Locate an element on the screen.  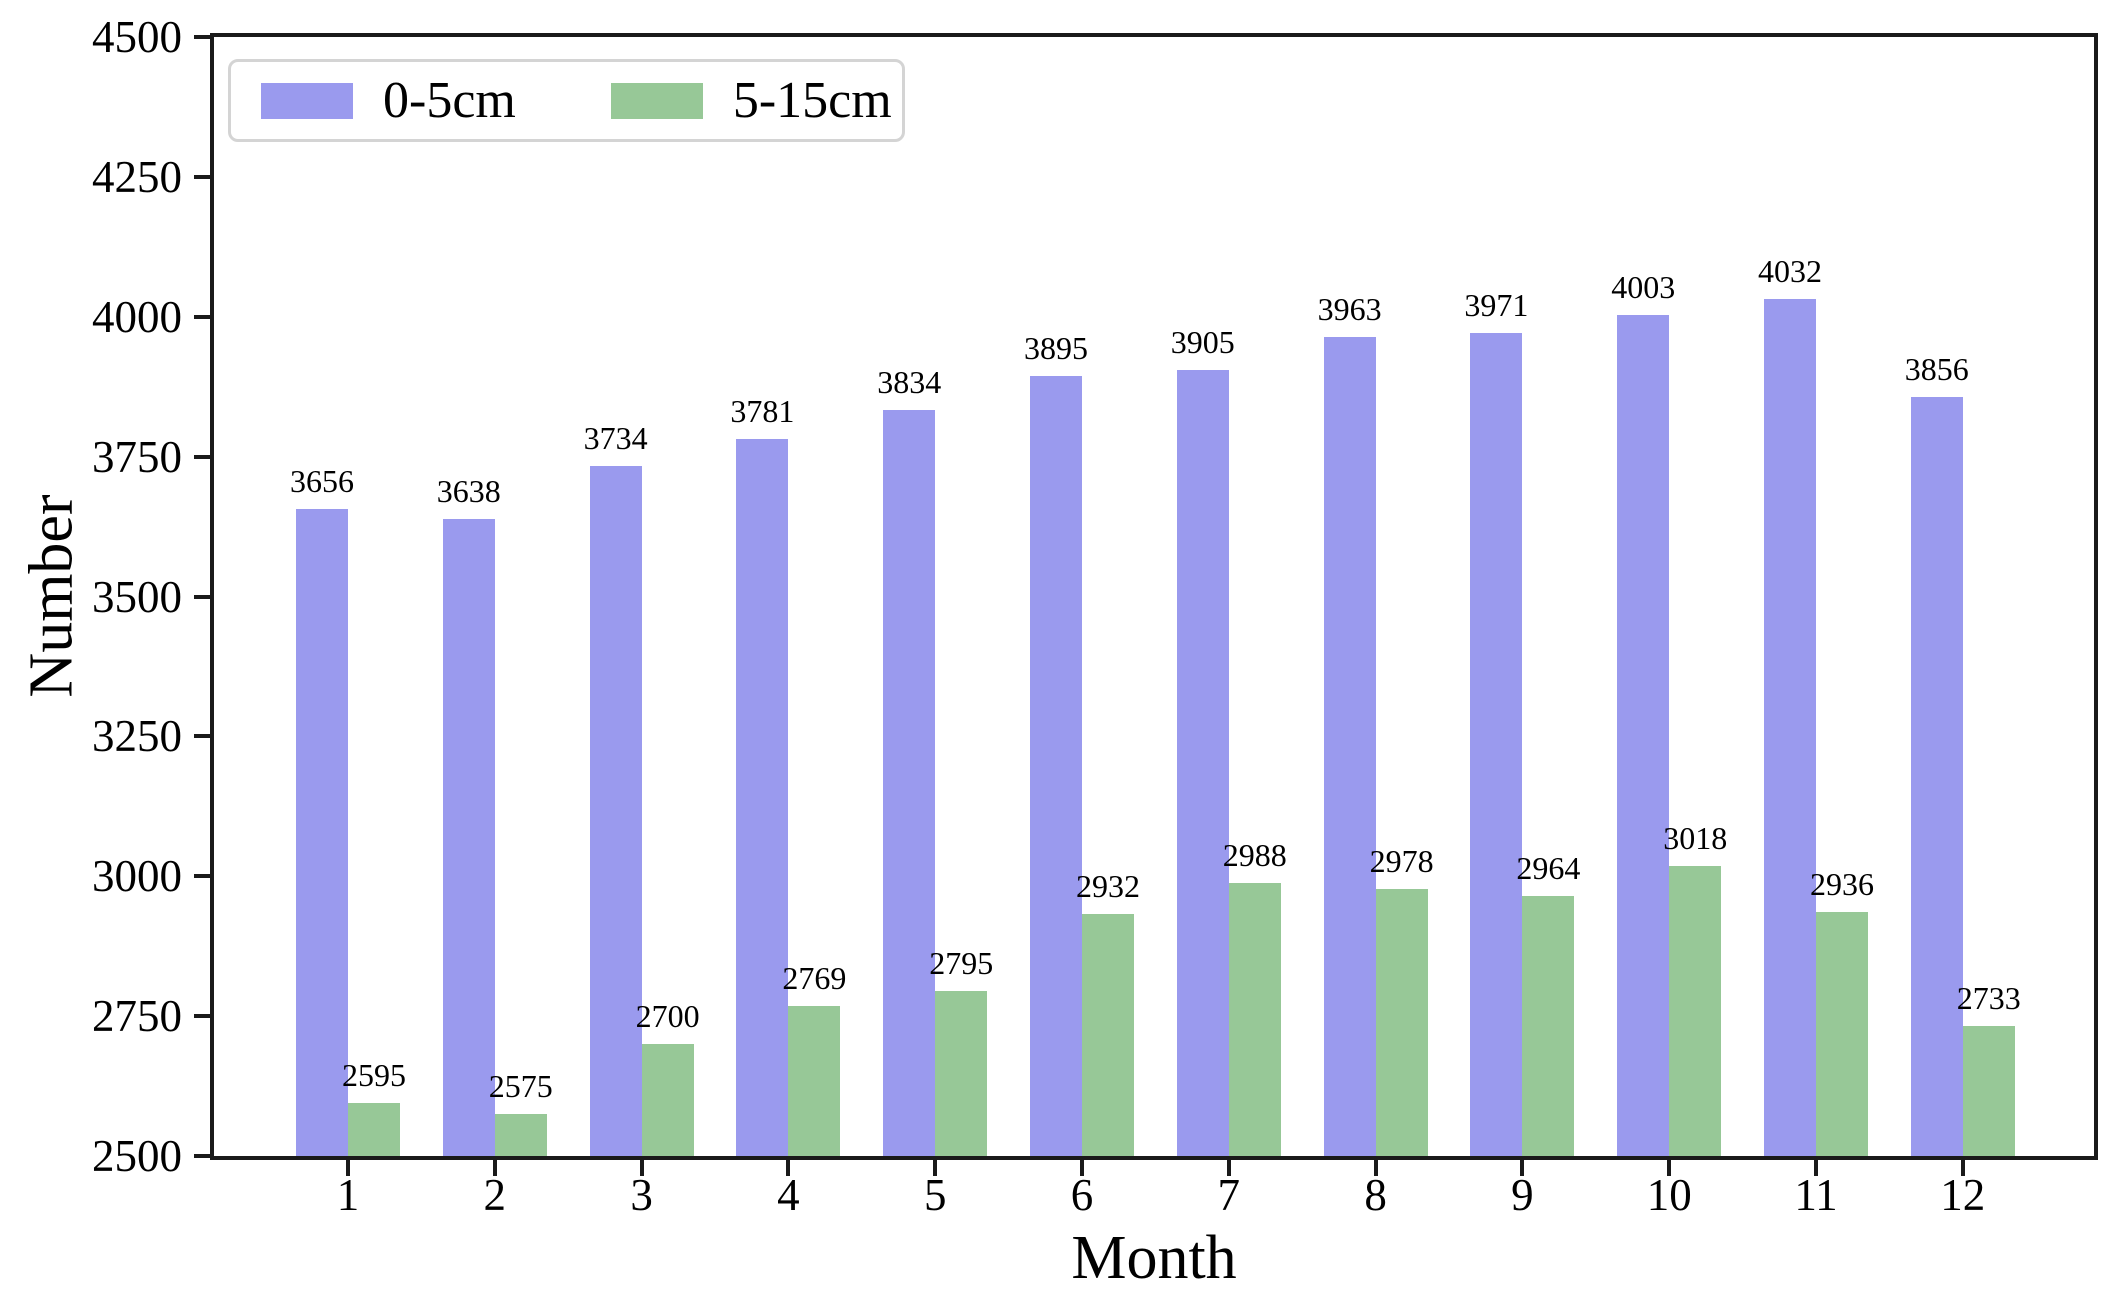
x-tick-label: 6 is located at coordinates (1082, 1195).